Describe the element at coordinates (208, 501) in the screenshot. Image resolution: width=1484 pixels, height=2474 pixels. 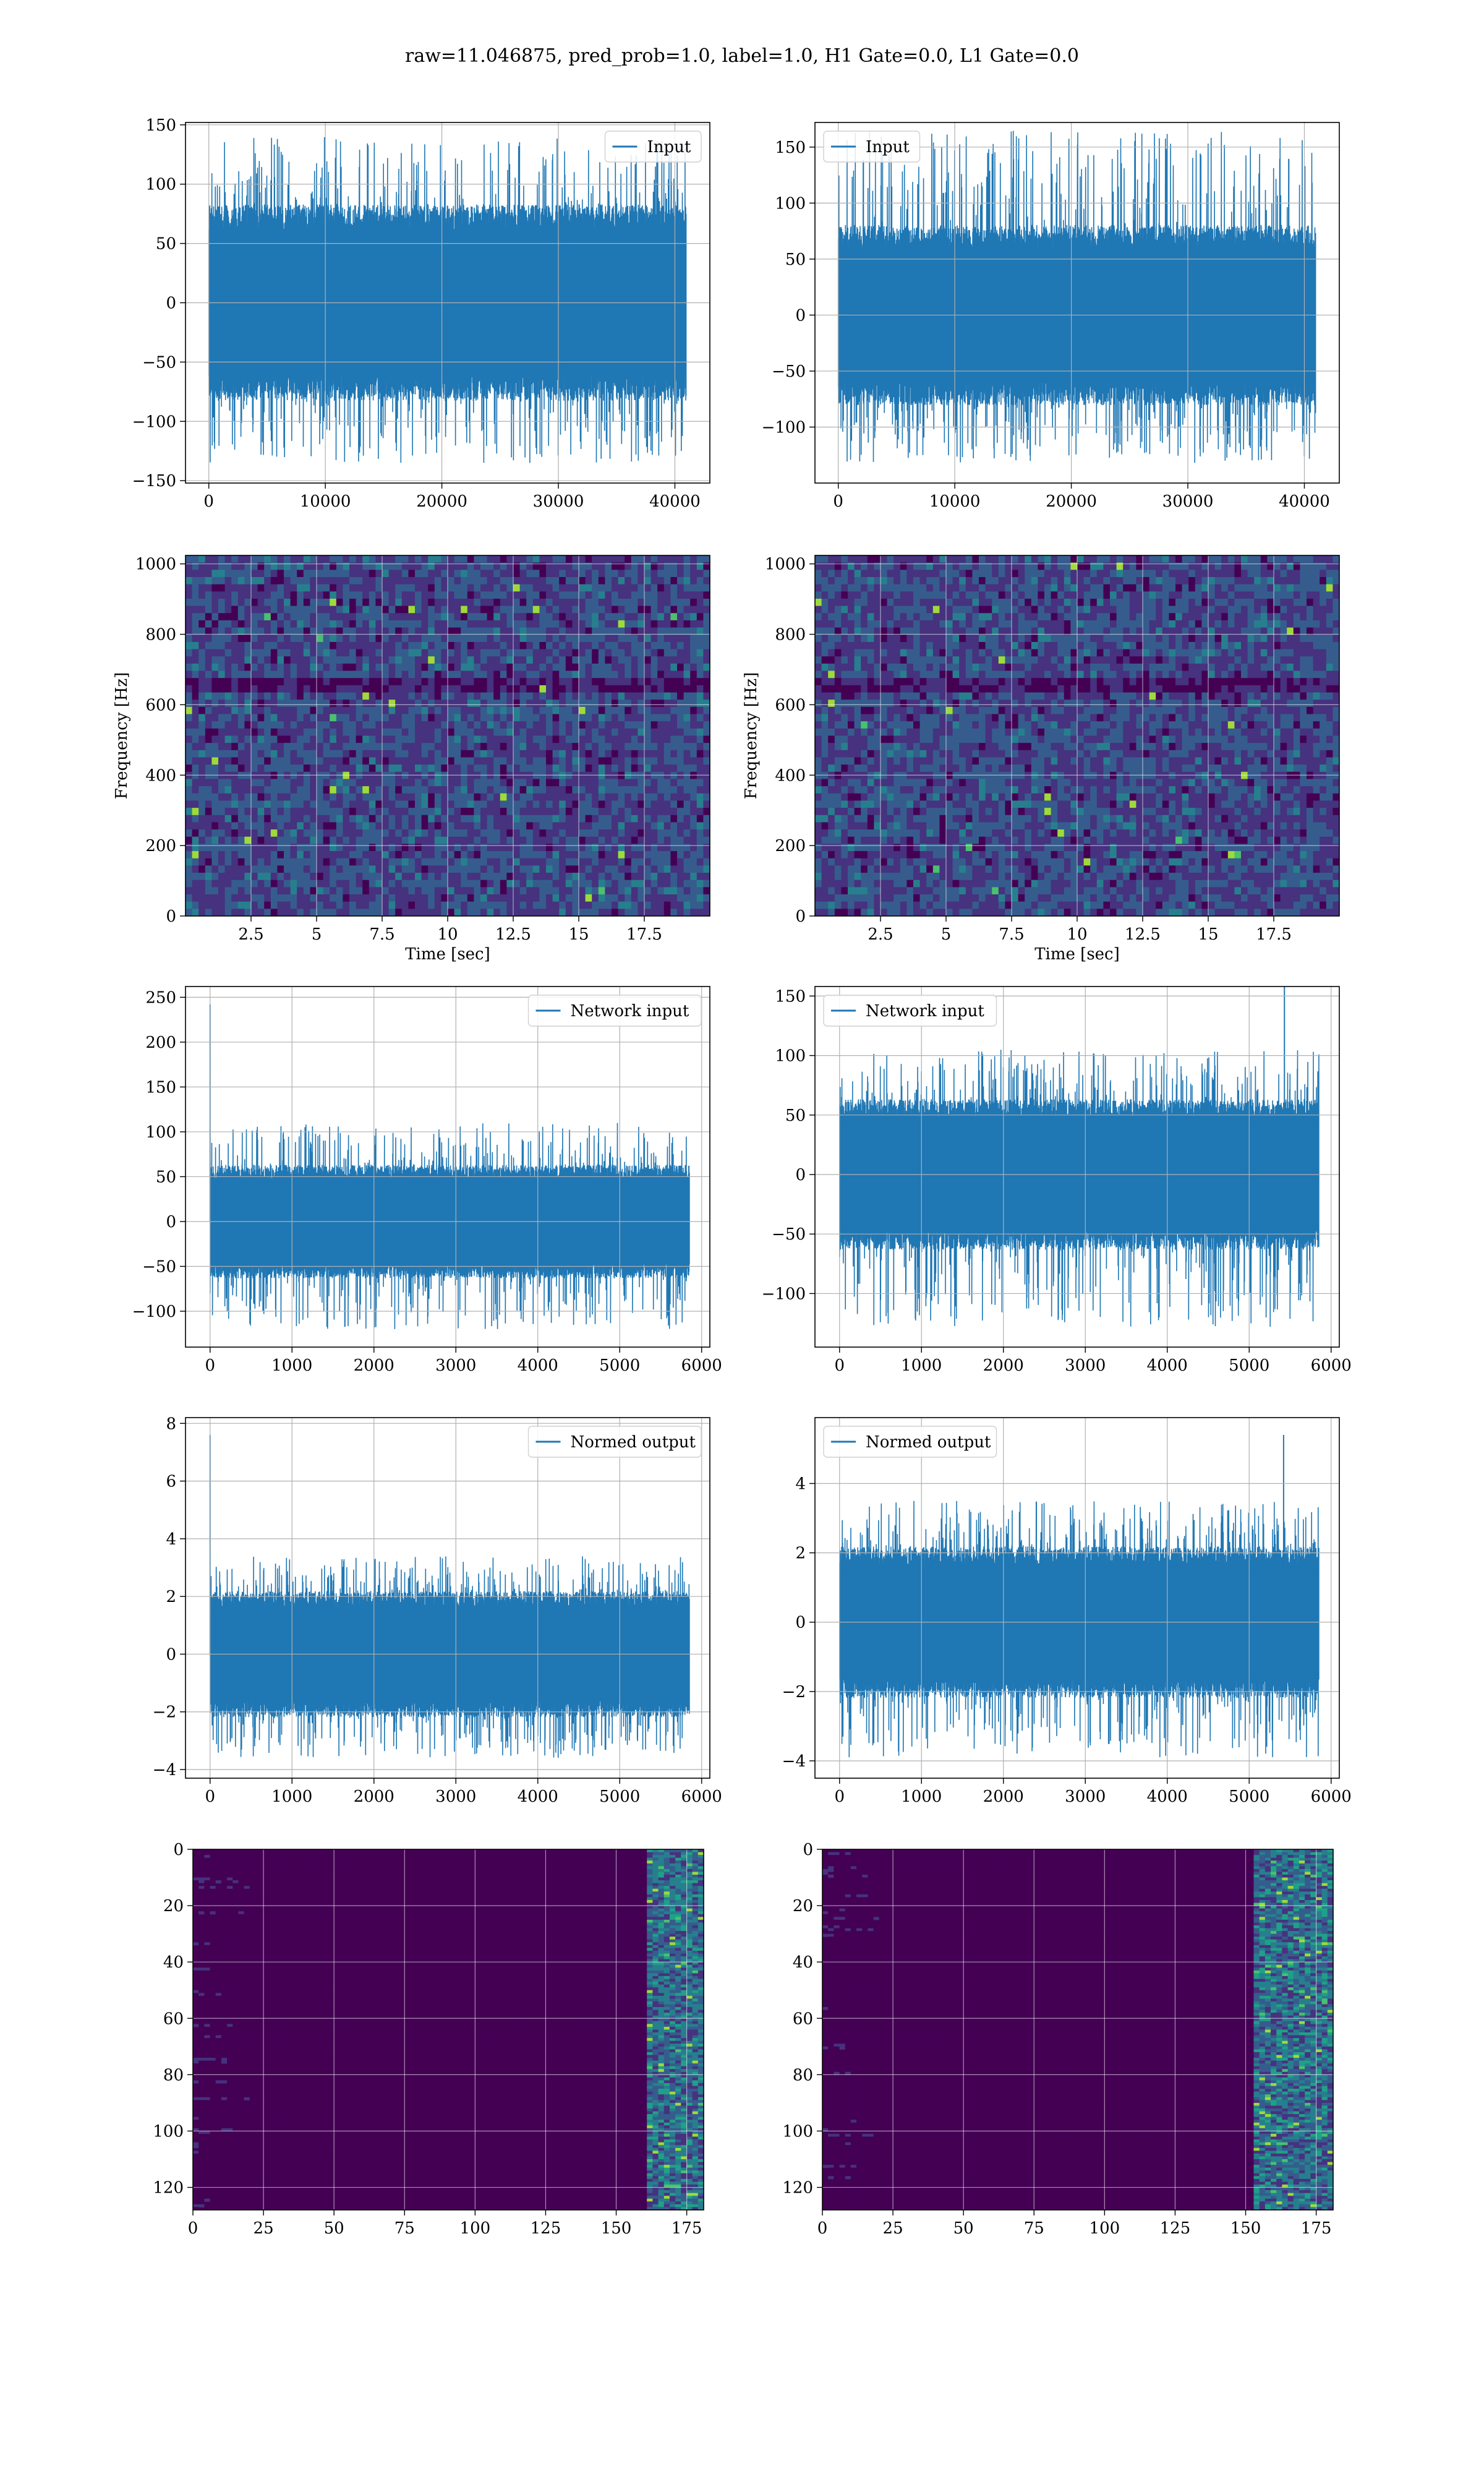
I see `h1-input-xtick-label: 0` at that location.